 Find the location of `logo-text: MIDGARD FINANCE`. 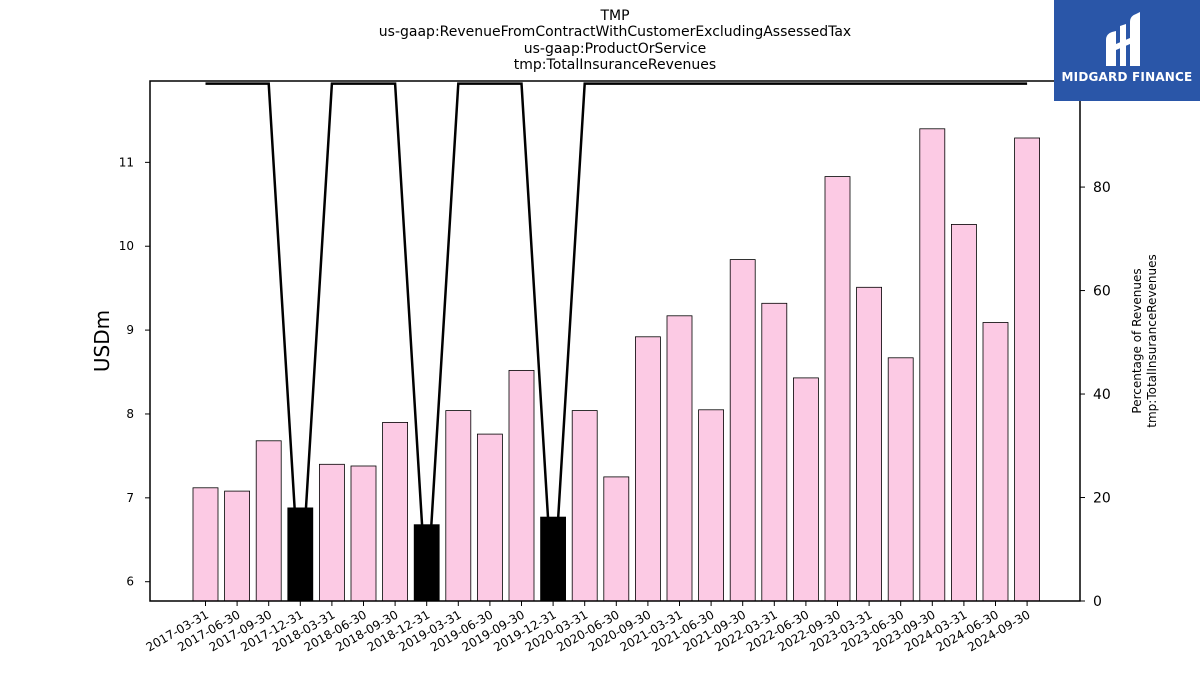

logo-text: MIDGARD FINANCE is located at coordinates (1127, 77).